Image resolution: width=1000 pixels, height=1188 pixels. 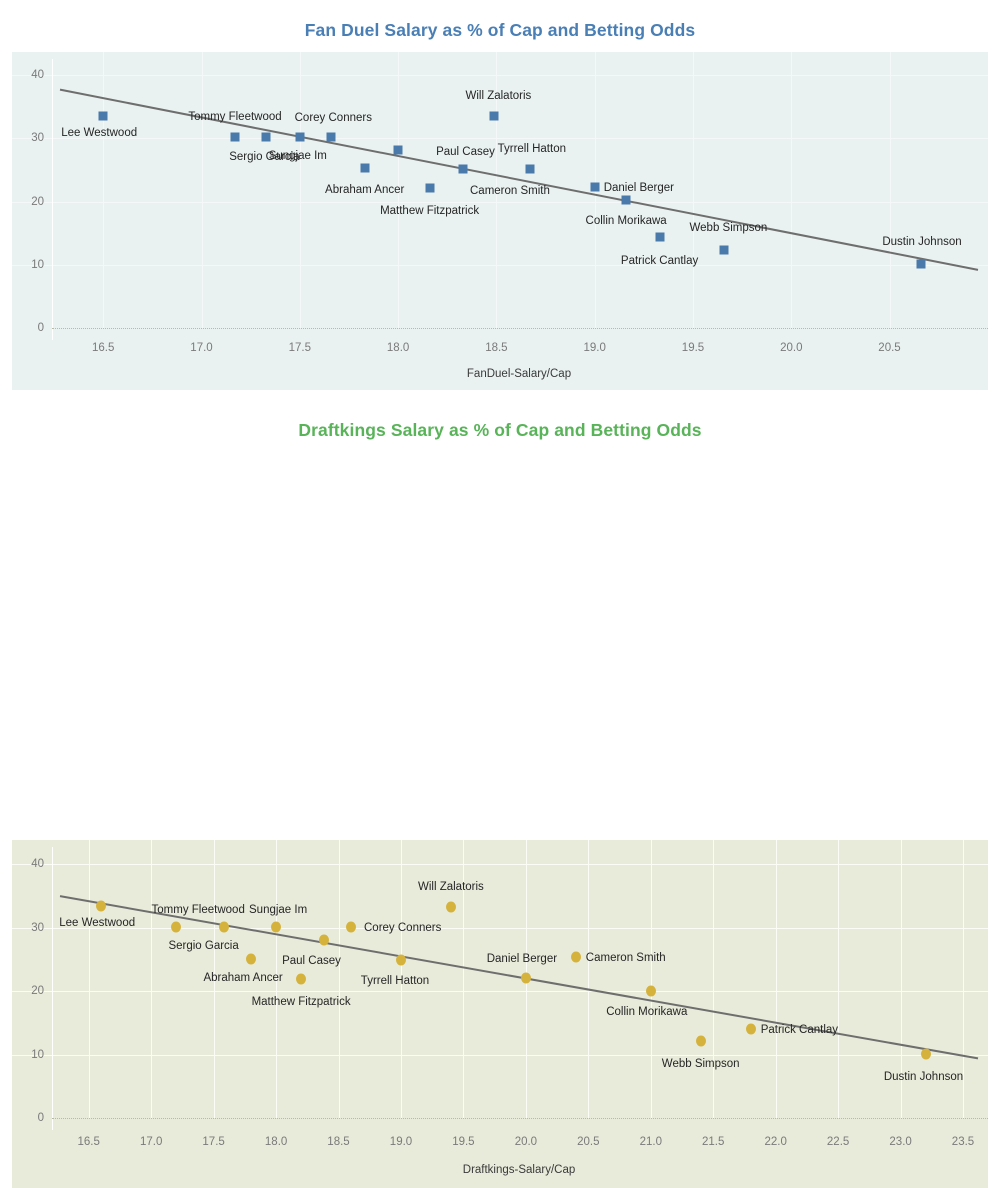 I want to click on data-point-label: Daniel Berger, so click(x=639, y=188).